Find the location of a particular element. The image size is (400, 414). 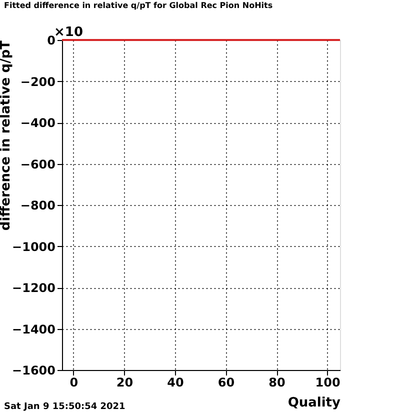

x-tick-label: 80 is located at coordinates (277, 383).